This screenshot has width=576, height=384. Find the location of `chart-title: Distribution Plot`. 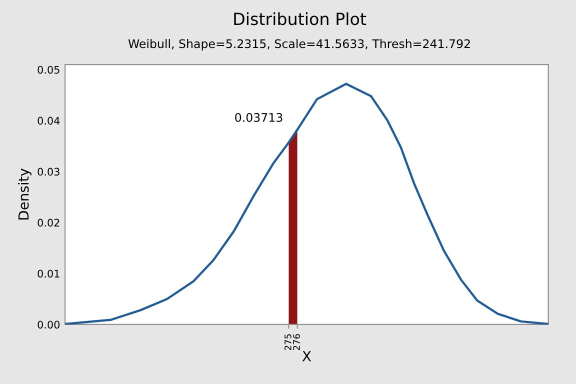

chart-title: Distribution Plot is located at coordinates (300, 19).